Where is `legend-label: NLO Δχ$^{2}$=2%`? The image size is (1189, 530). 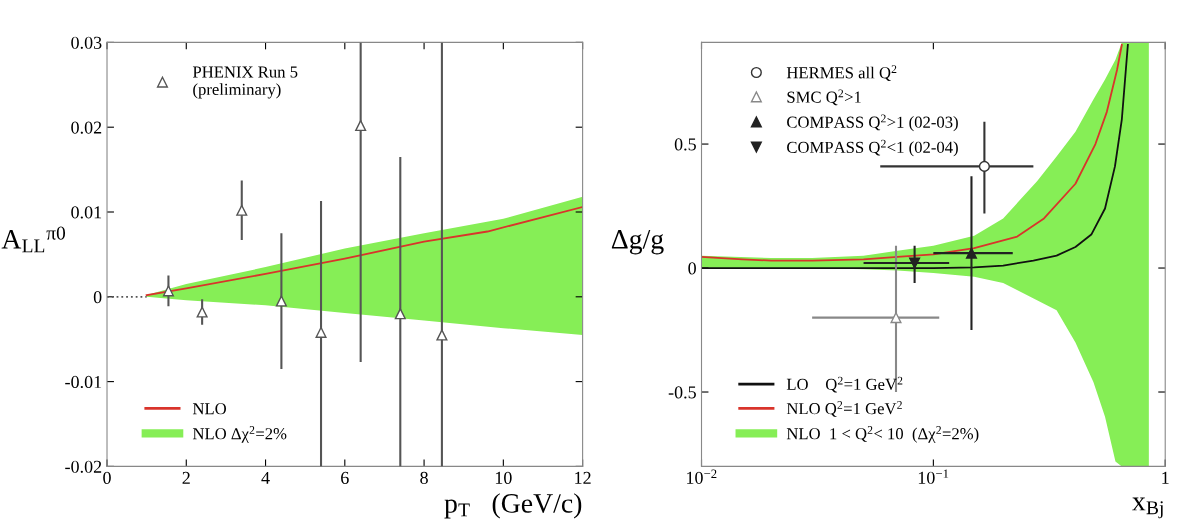 legend-label: NLO Δχ$^{2}$=2% is located at coordinates (239, 434).